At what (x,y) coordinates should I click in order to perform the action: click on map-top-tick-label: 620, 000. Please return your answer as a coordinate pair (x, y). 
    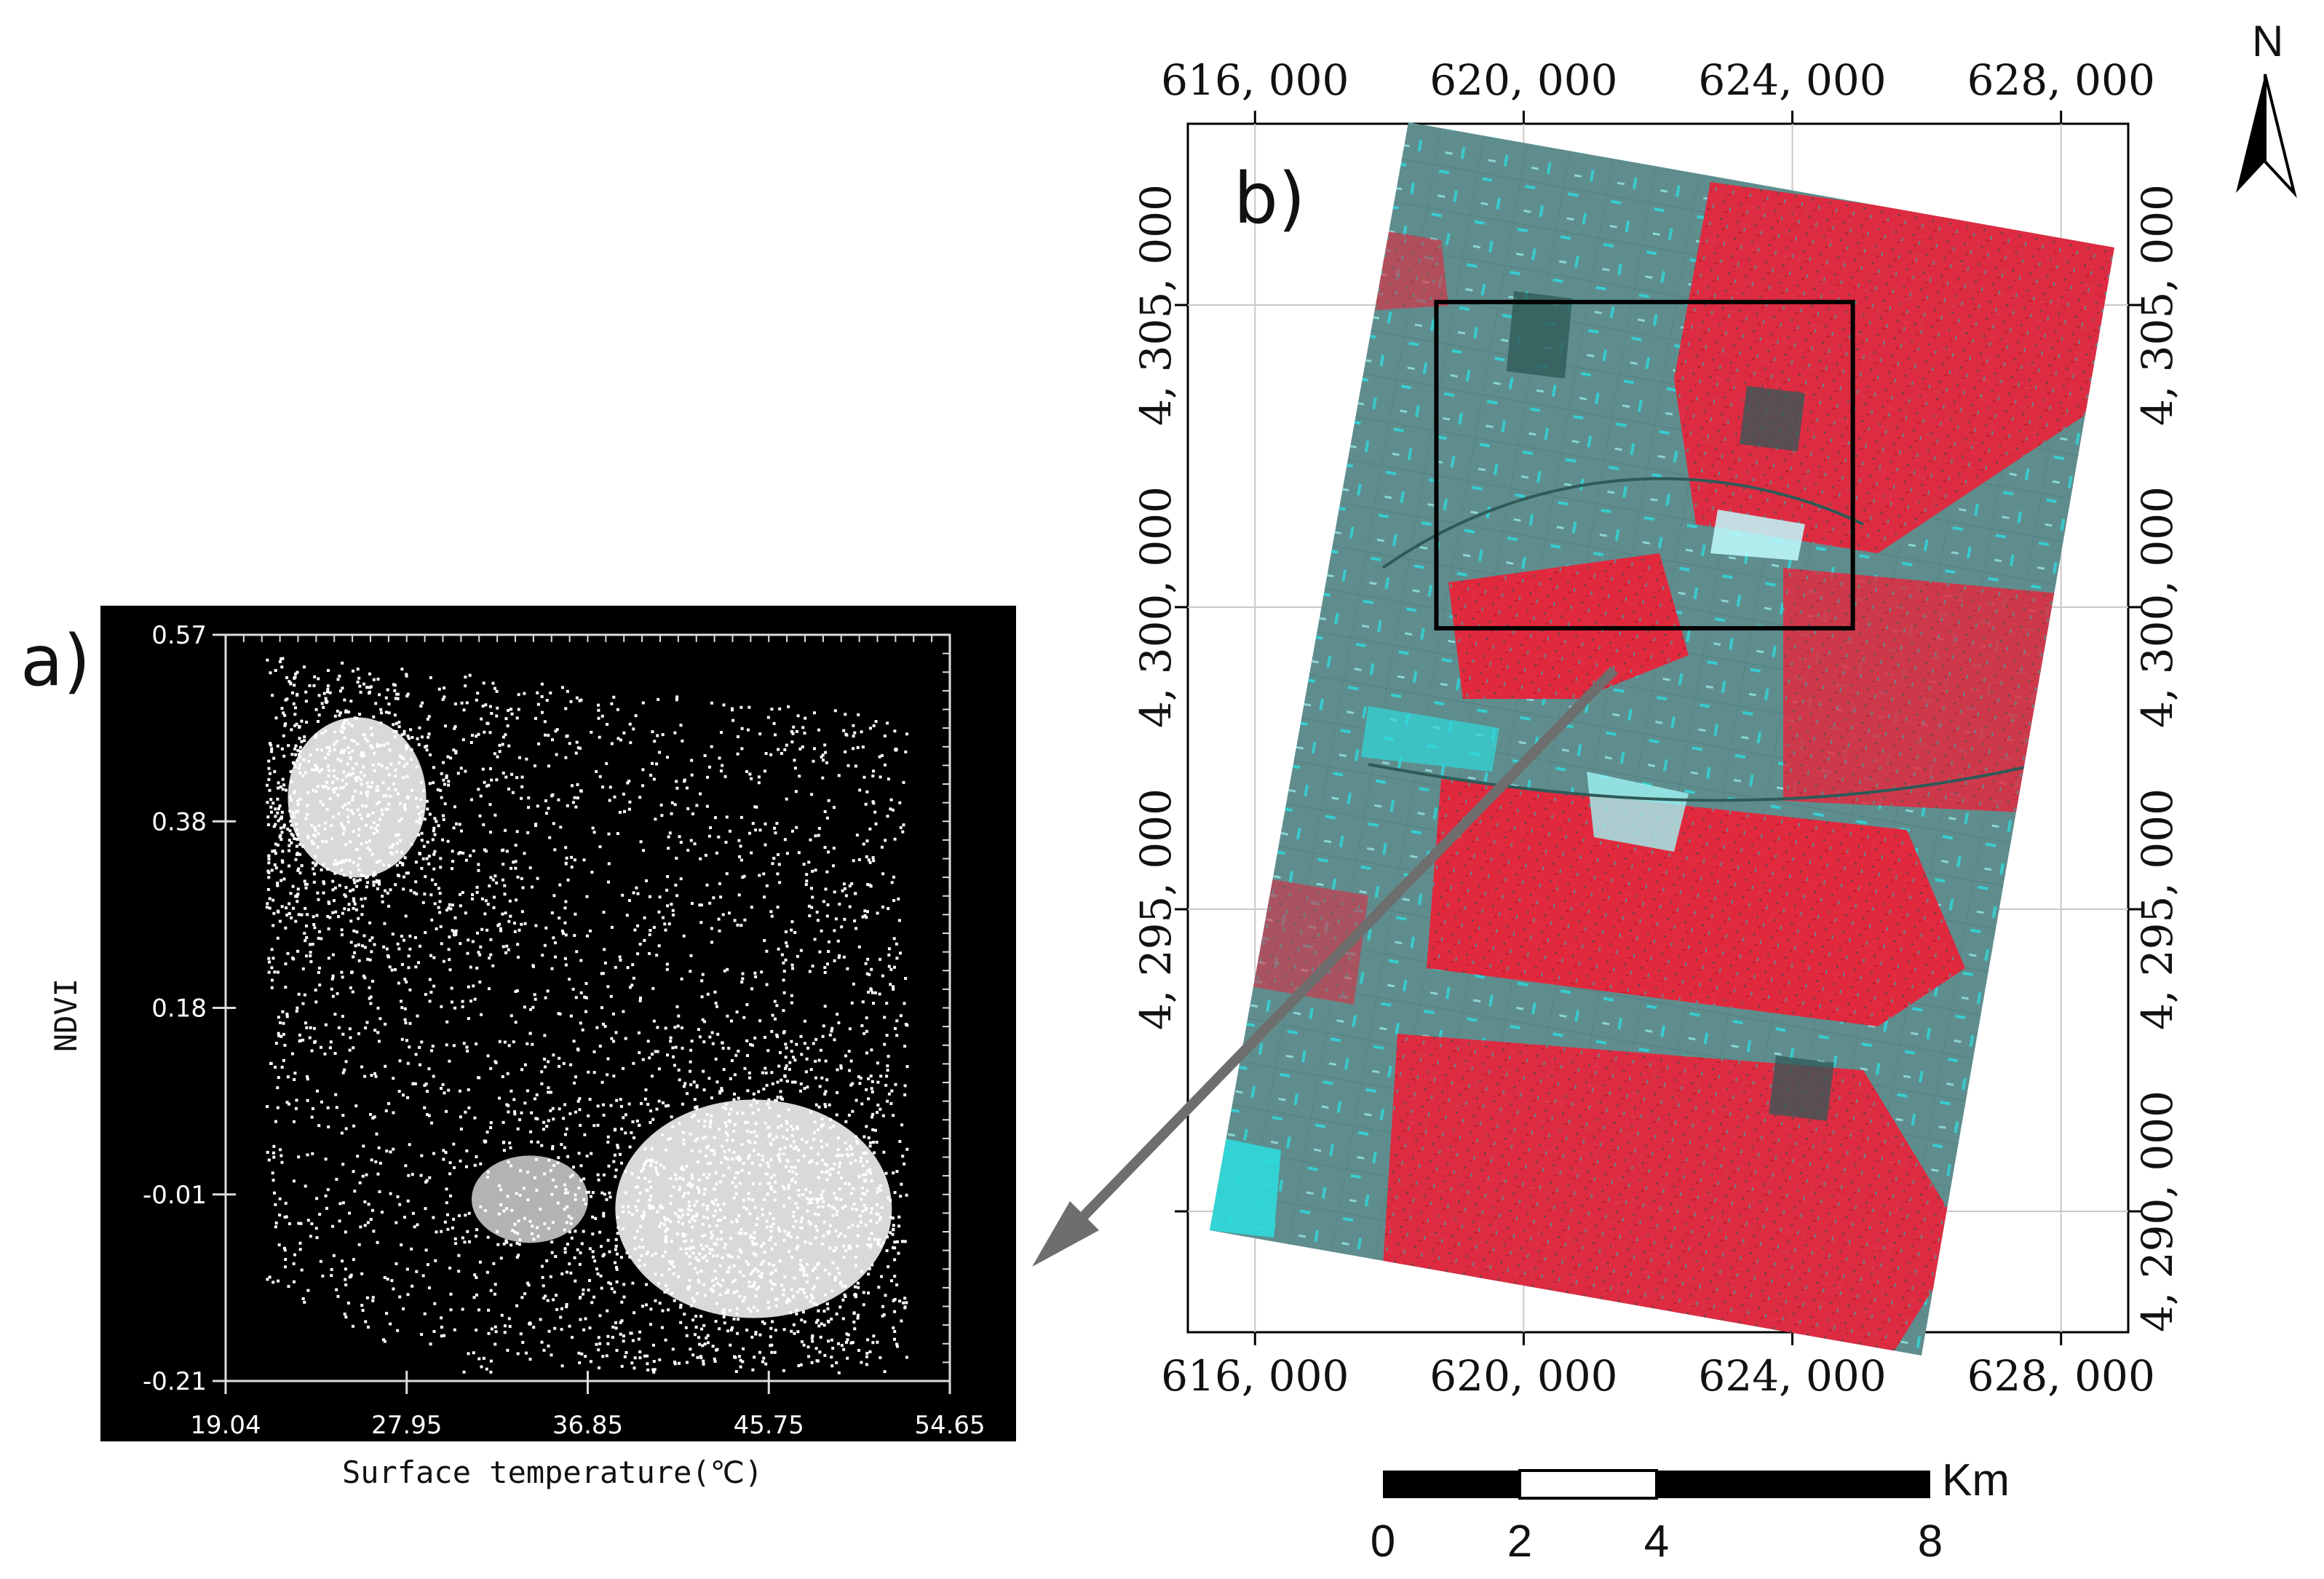
    Looking at the image, I should click on (1523, 80).